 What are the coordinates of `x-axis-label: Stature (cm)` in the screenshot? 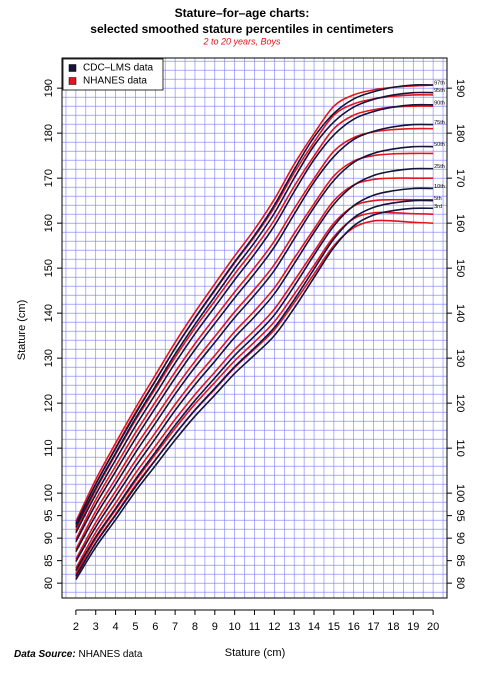 It's located at (255, 653).